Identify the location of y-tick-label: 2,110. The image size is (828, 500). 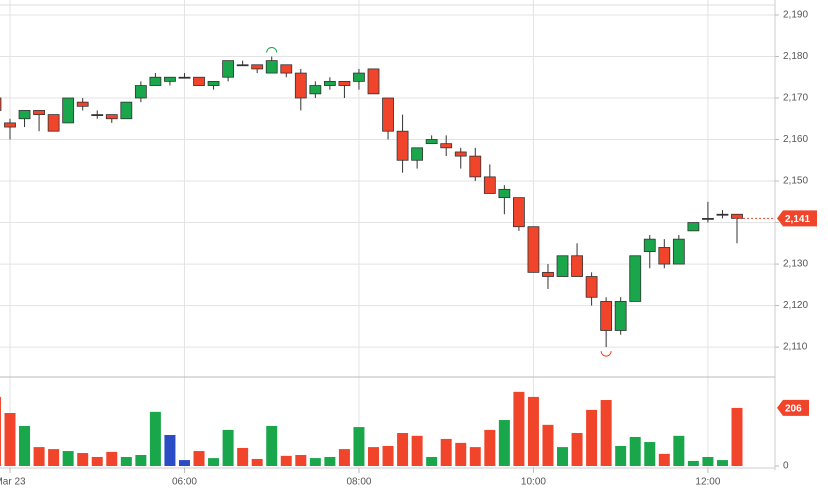
(795, 347).